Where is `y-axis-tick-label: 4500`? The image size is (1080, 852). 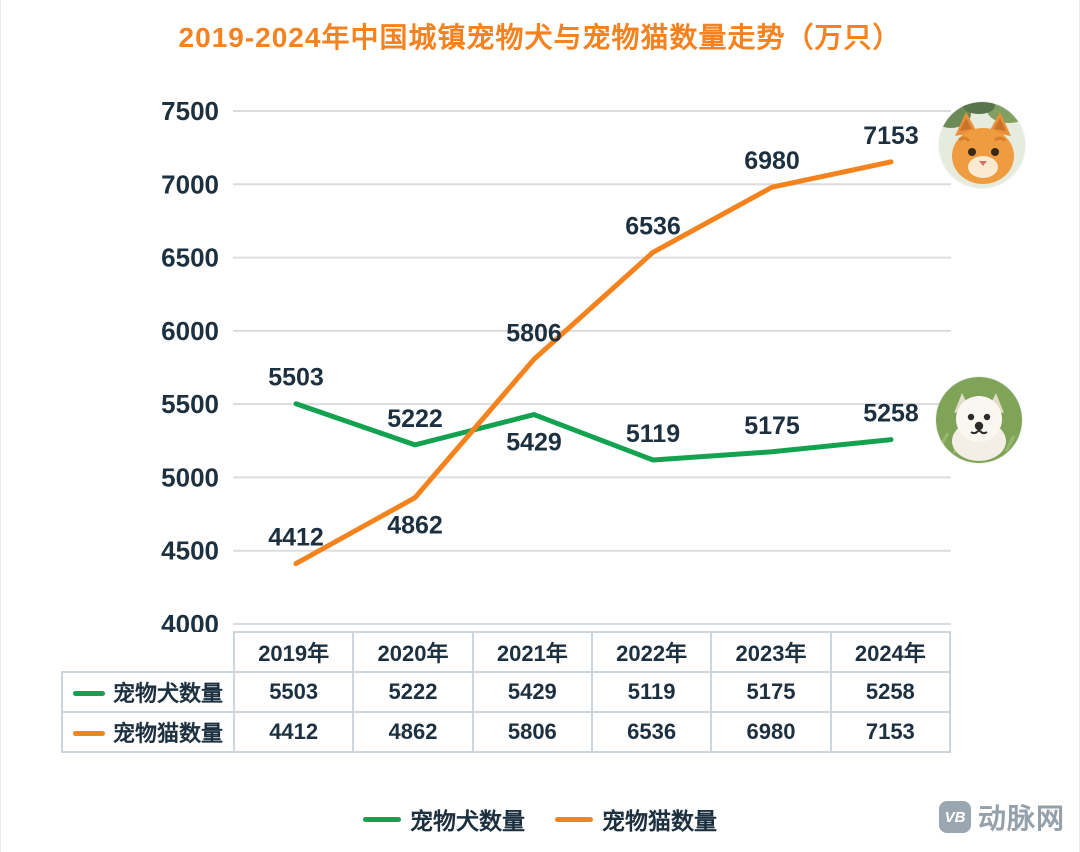
y-axis-tick-label: 4500 is located at coordinates (190, 551).